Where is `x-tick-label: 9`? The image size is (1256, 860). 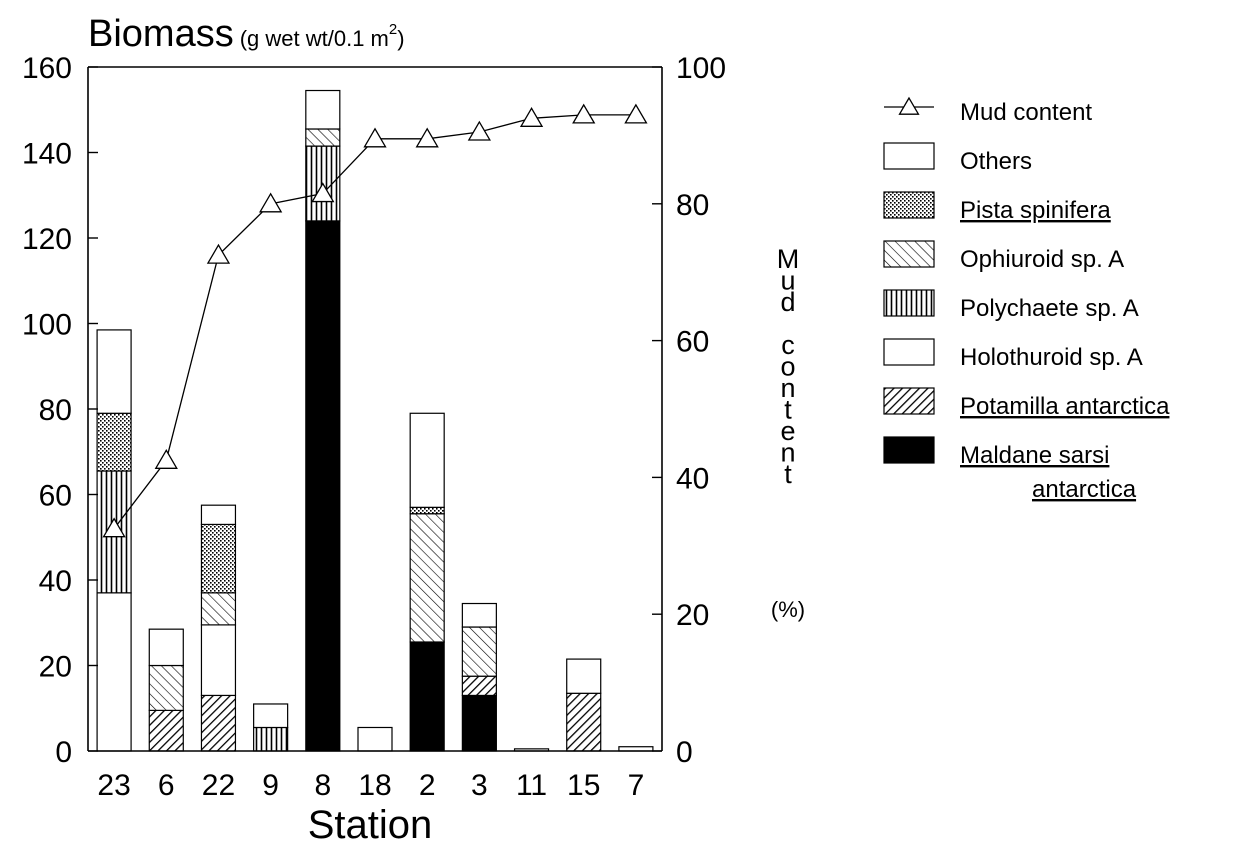 x-tick-label: 9 is located at coordinates (270, 785).